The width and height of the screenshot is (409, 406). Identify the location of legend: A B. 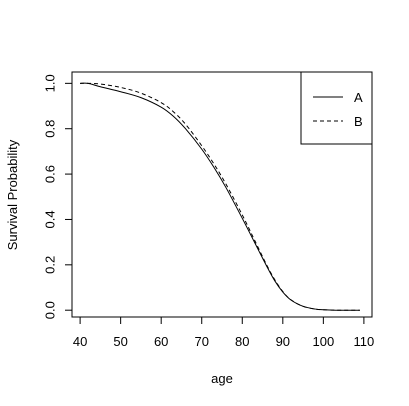
(336, 108).